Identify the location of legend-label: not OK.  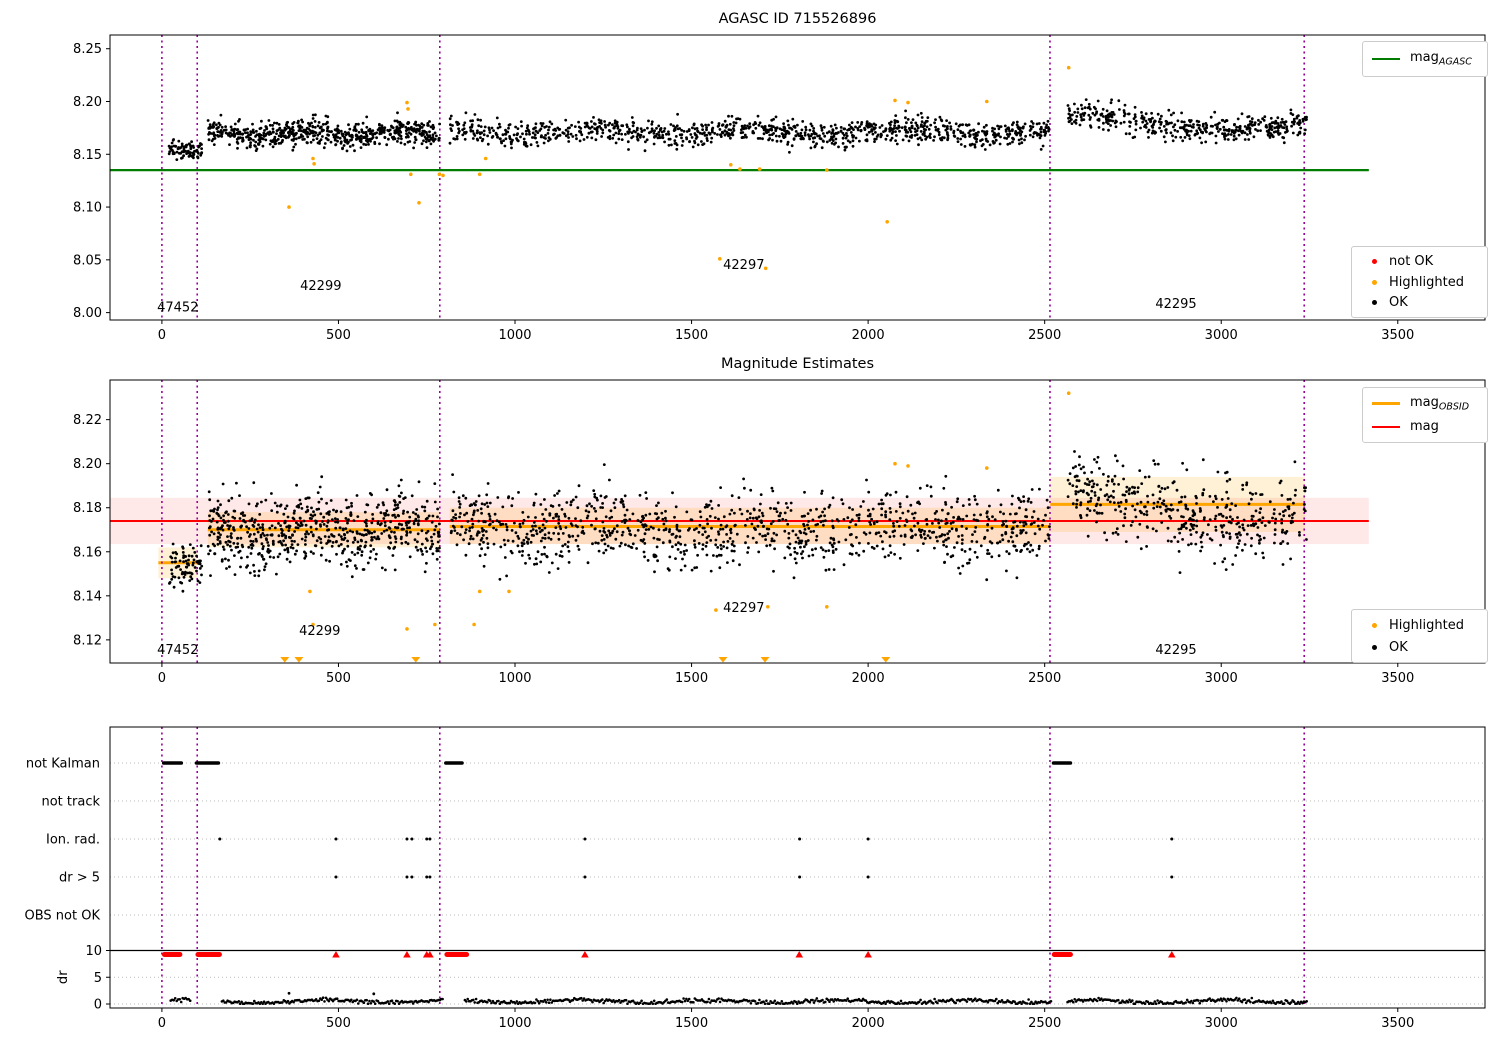
(1411, 261).